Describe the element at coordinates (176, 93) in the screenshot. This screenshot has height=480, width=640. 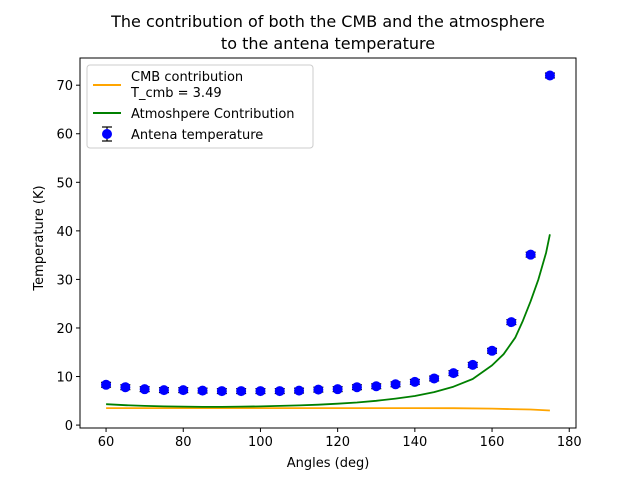
I see `legend-cmb-label-line2: T_cmb = 3.49` at that location.